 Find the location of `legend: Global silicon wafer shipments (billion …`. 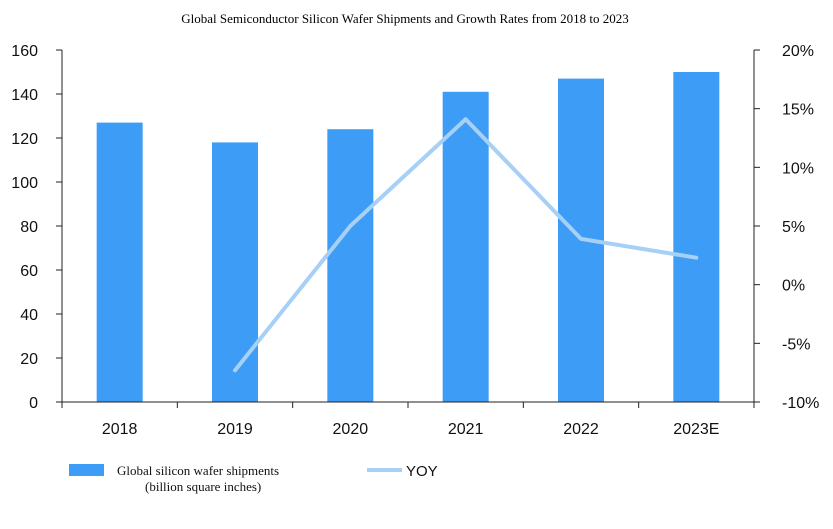

legend: Global silicon wafer shipments (billion … is located at coordinates (253, 478).